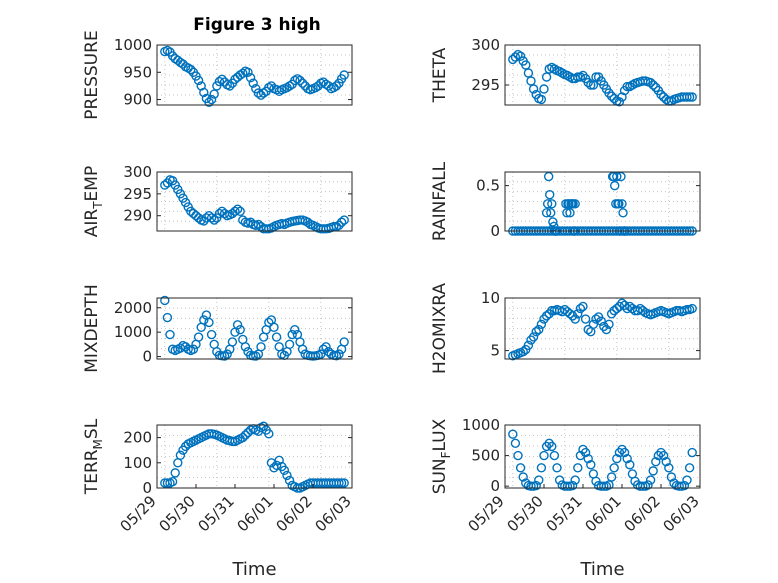 This screenshot has height=583, width=778. I want to click on subplot-1: 900 950 1000 PRESSURE, so click(217, 75).